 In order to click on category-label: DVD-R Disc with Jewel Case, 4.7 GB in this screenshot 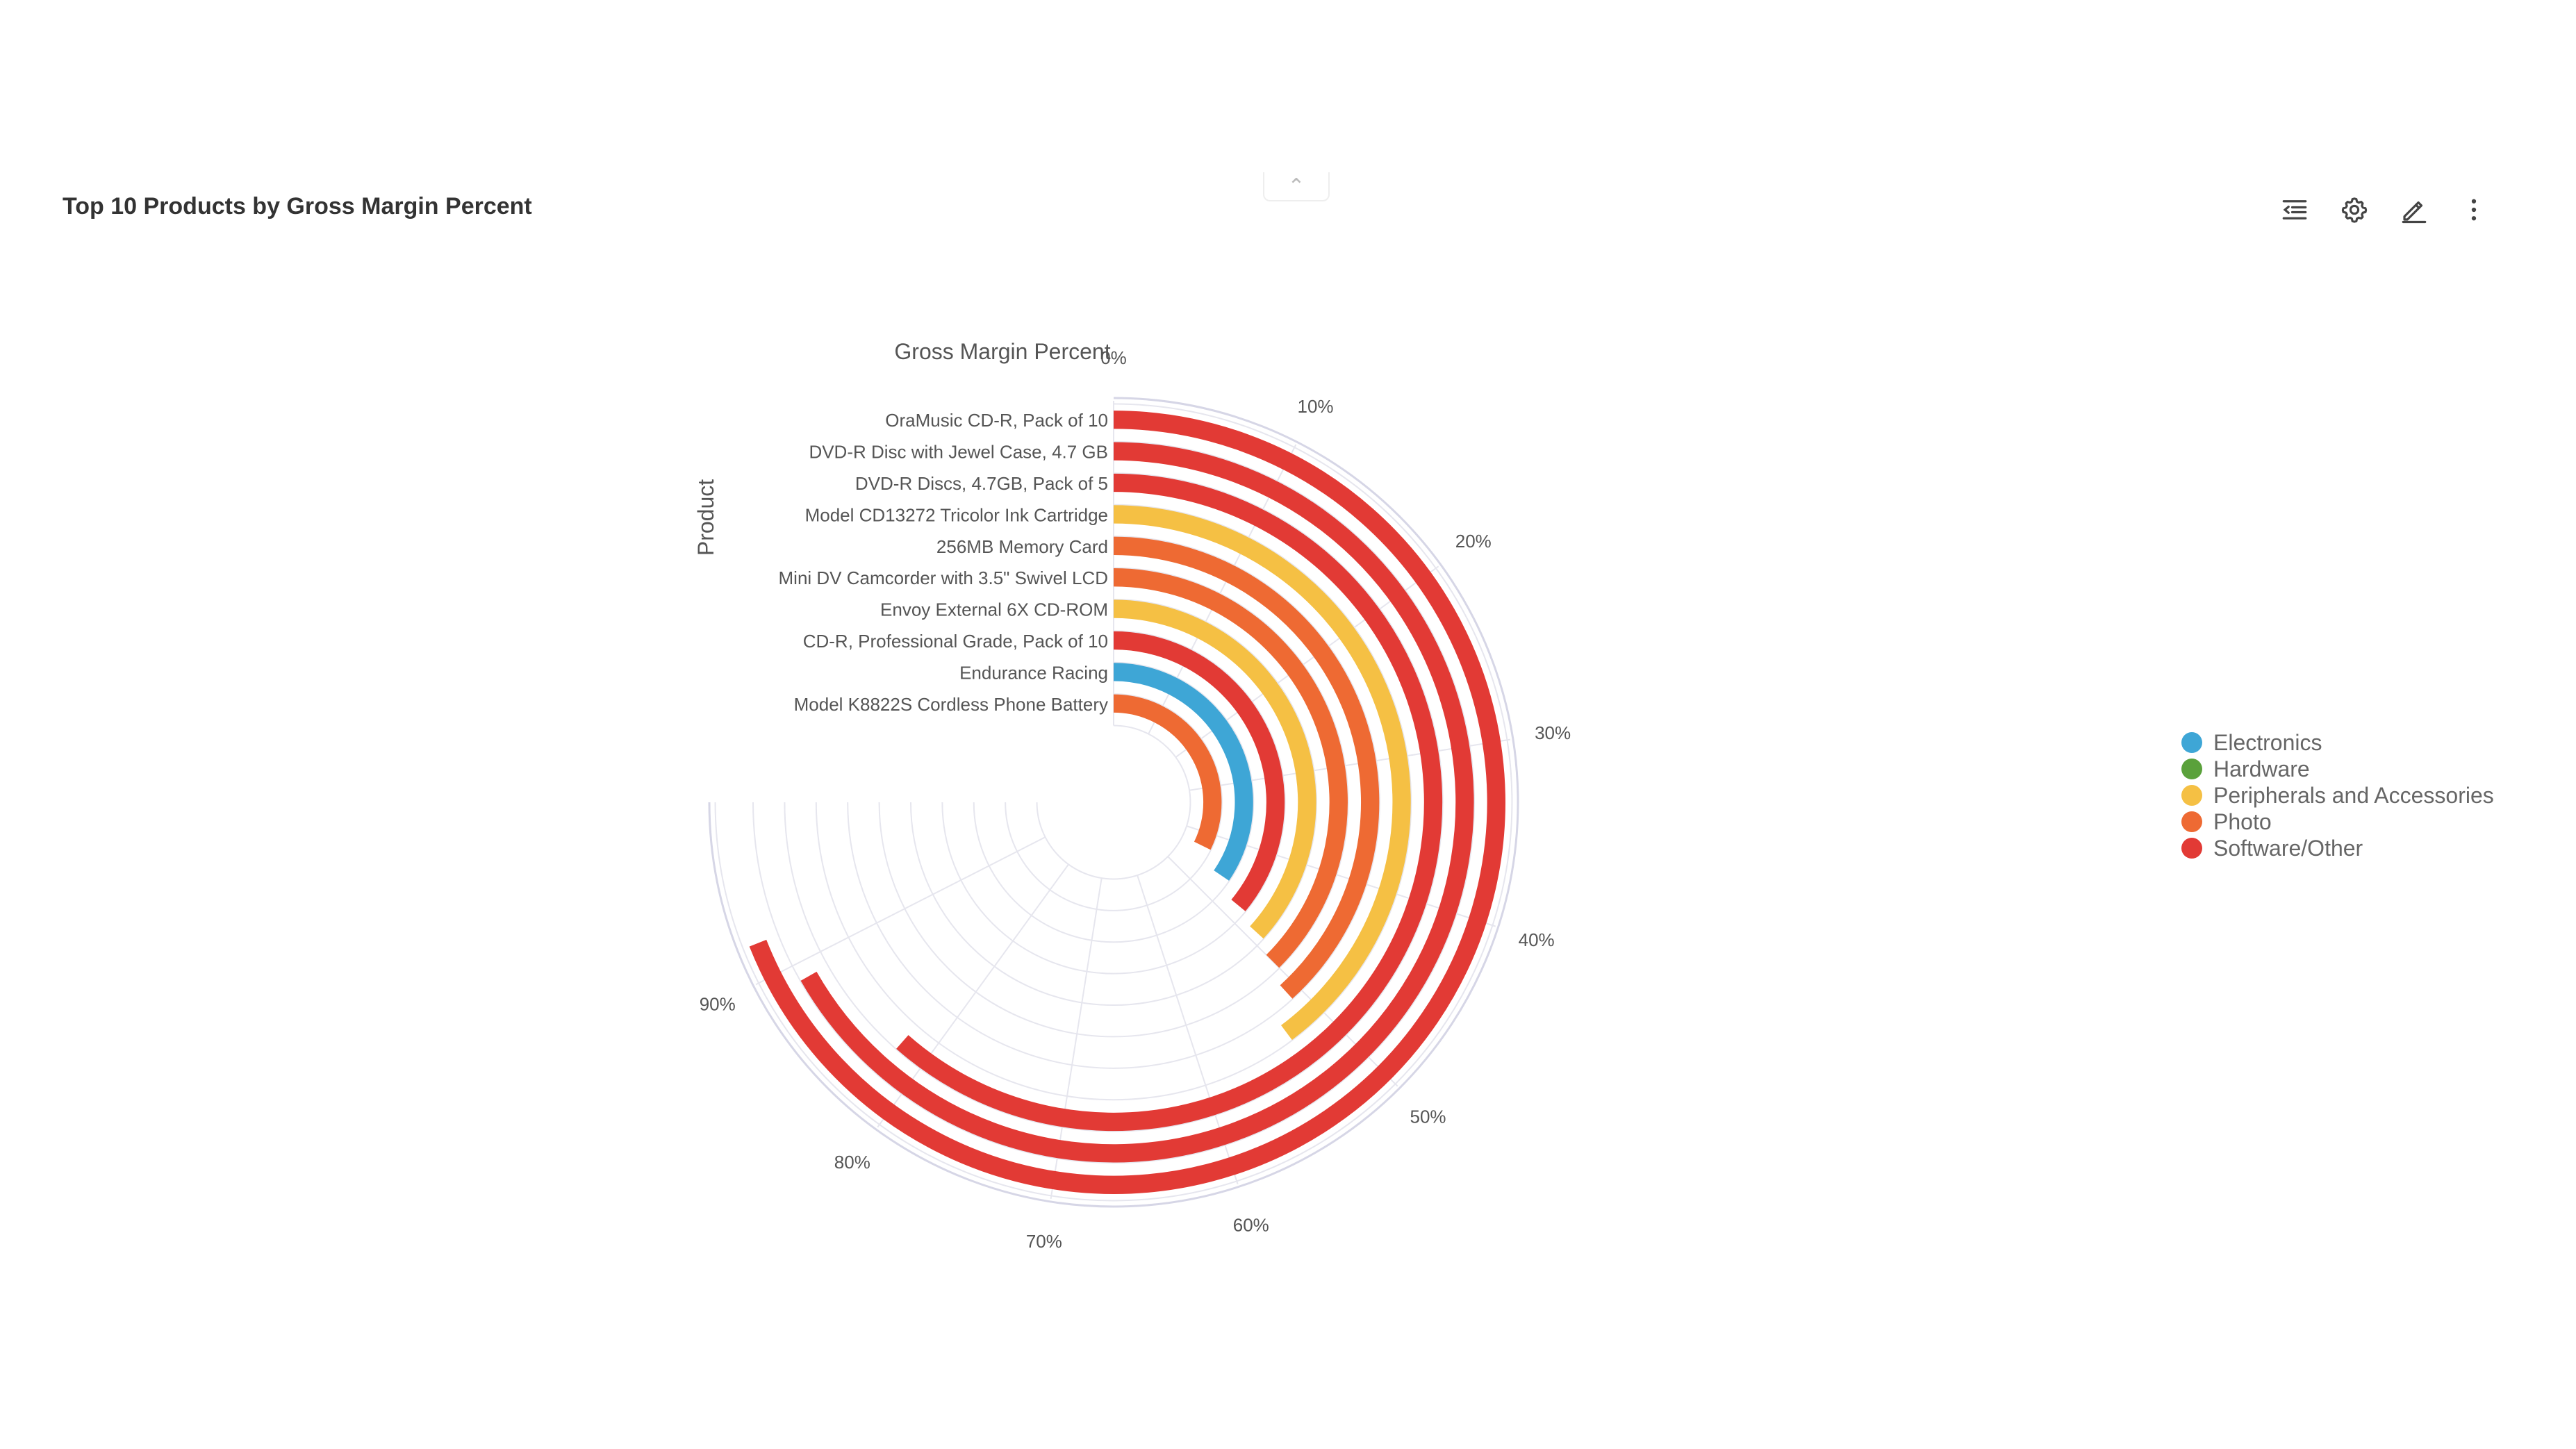, I will do `click(959, 452)`.